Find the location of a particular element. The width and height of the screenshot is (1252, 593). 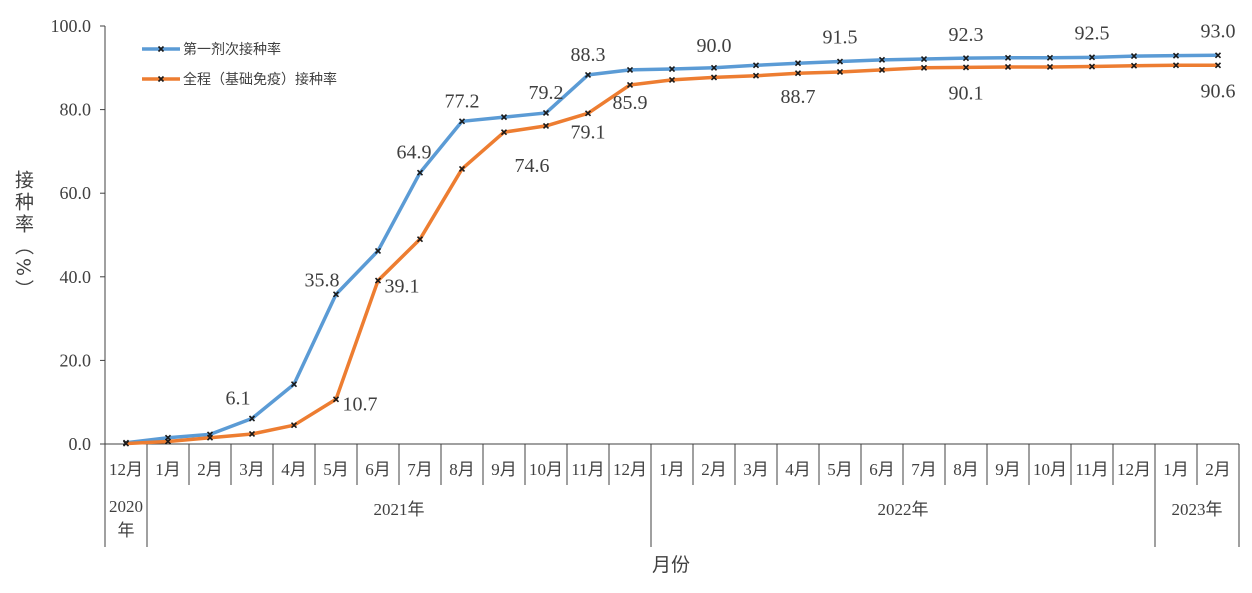

x-group-label: 2022年 is located at coordinates (903, 509).